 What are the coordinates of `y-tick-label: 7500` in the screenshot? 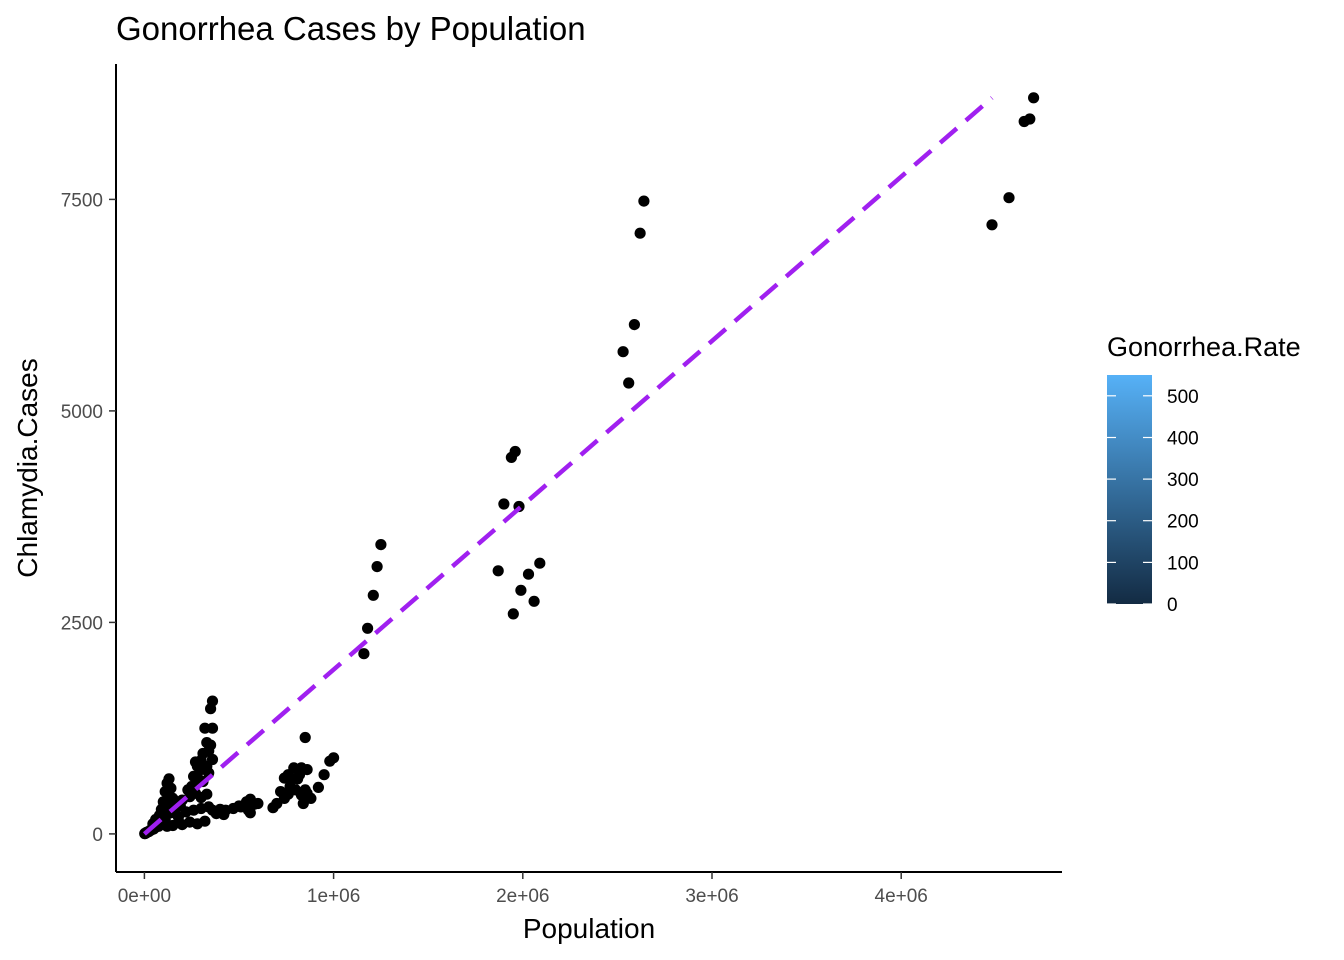 It's located at (82, 200).